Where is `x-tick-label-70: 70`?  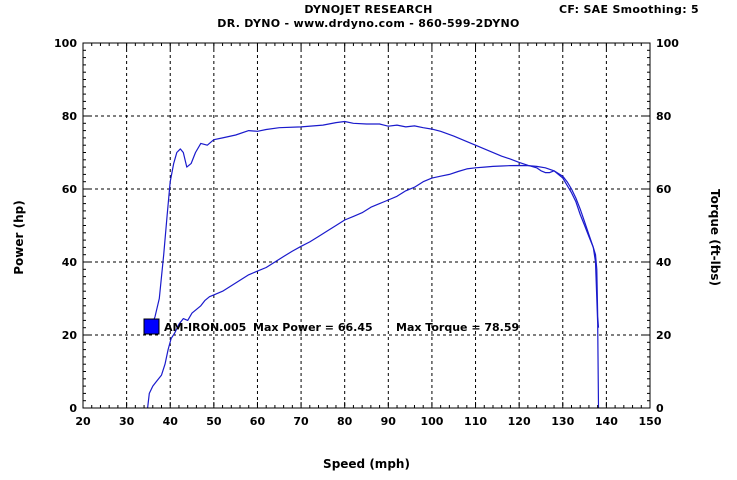 x-tick-label-70: 70 is located at coordinates (301, 421).